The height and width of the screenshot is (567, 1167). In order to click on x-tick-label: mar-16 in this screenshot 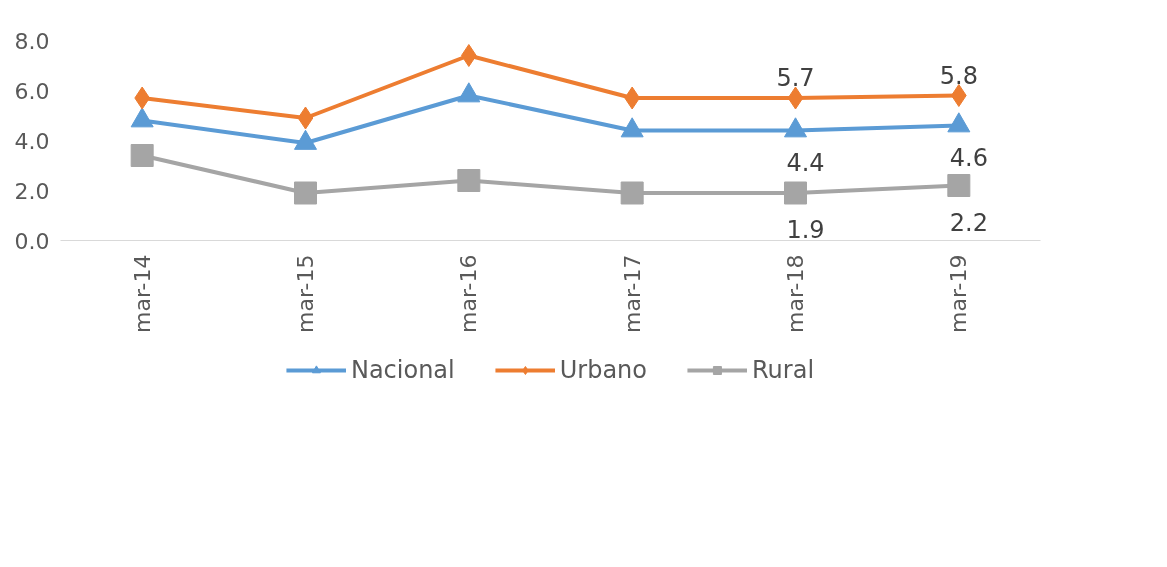, I will do `click(469, 293)`.